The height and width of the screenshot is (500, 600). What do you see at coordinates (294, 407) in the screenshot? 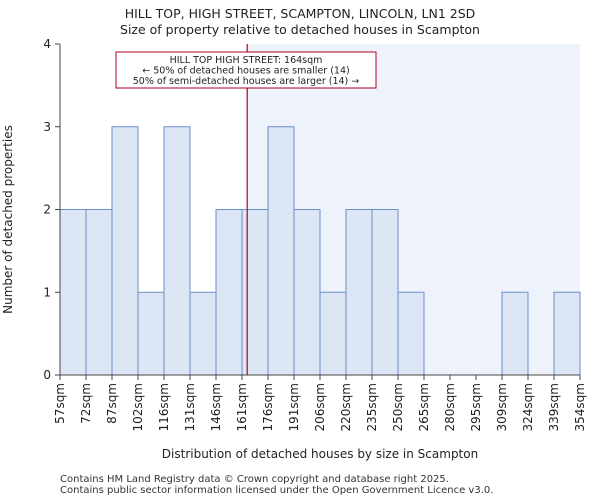
I see `x-tick-label: 191sqm` at bounding box center [294, 407].